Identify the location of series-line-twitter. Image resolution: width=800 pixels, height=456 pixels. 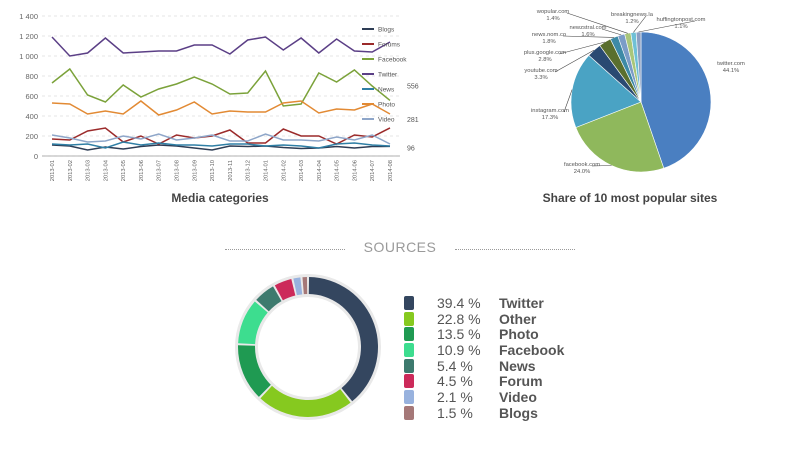
(221, 46).